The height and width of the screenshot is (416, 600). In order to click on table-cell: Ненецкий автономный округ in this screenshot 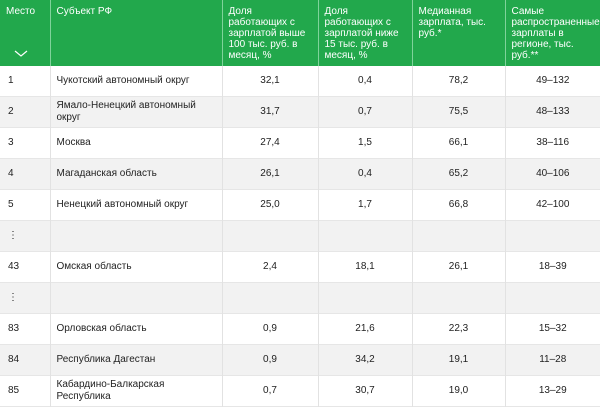, I will do `click(136, 205)`.